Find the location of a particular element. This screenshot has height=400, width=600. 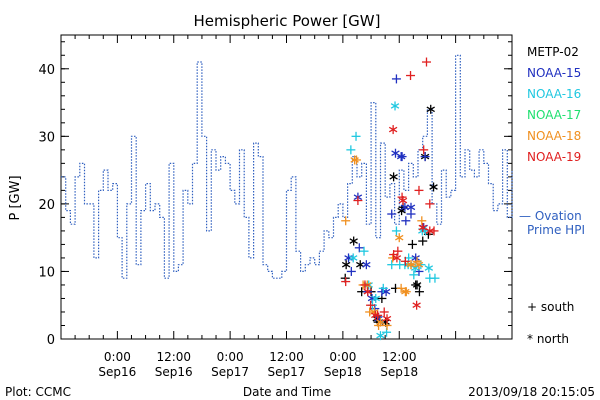

y-tick-label: 0 is located at coordinates (51, 340).